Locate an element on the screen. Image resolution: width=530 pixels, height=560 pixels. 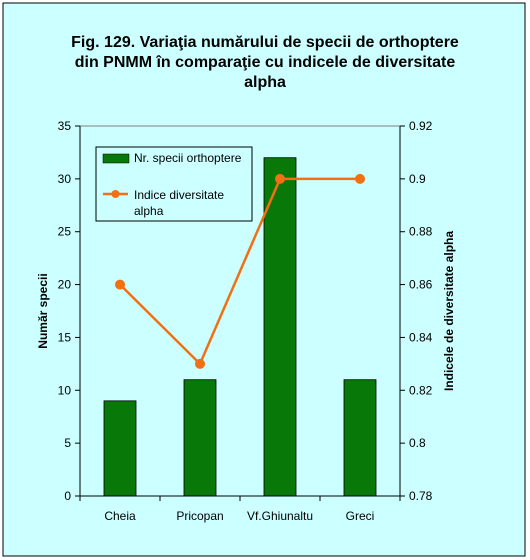
alpha-point-pricopan is located at coordinates (200, 363).